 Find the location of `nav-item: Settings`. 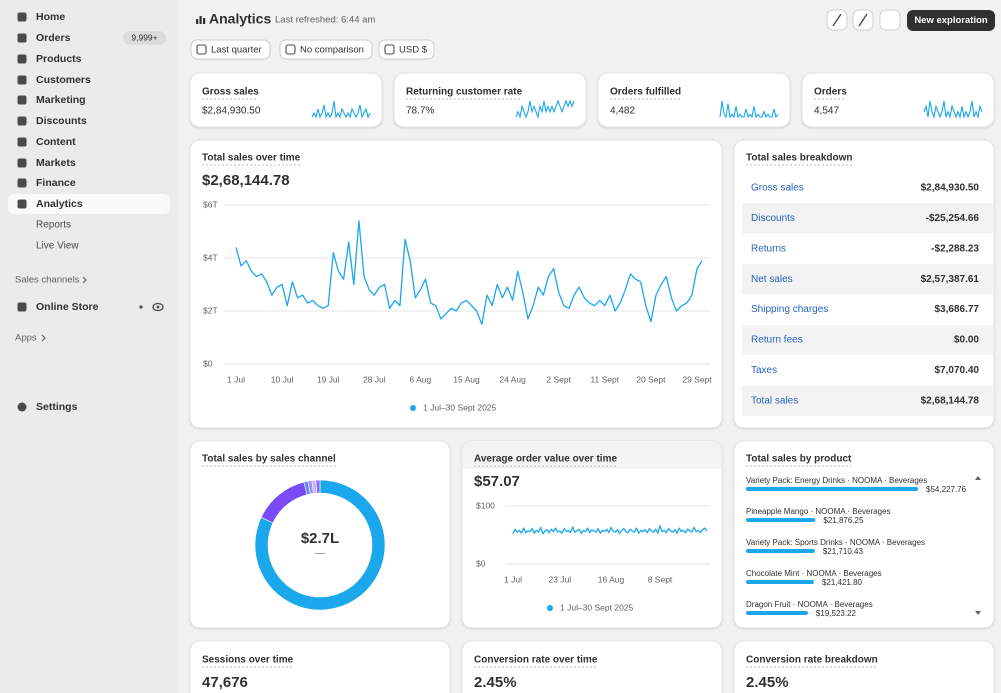

nav-item: Settings is located at coordinates (57, 407).